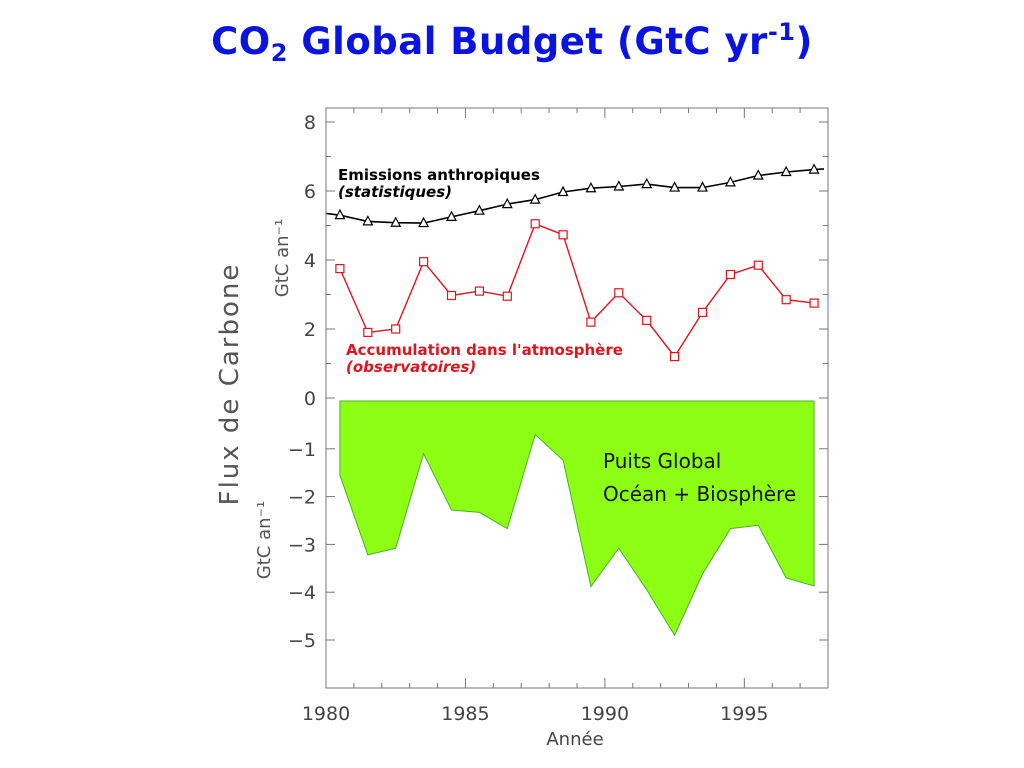  I want to click on x-tick-label: 1985, so click(465, 714).